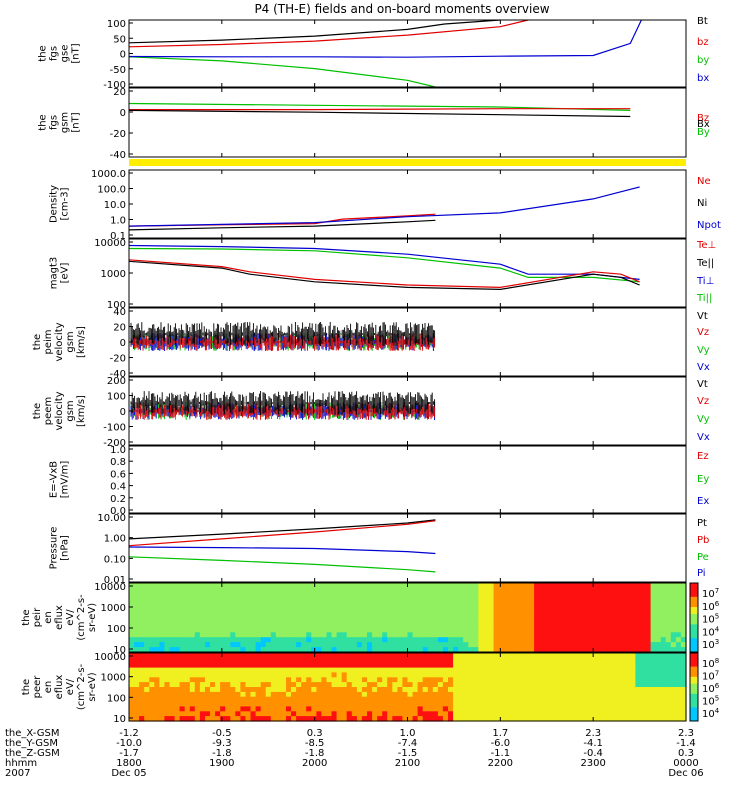  Describe the element at coordinates (686, 733) in the screenshot. I see `x-row-value: 2.3` at that location.